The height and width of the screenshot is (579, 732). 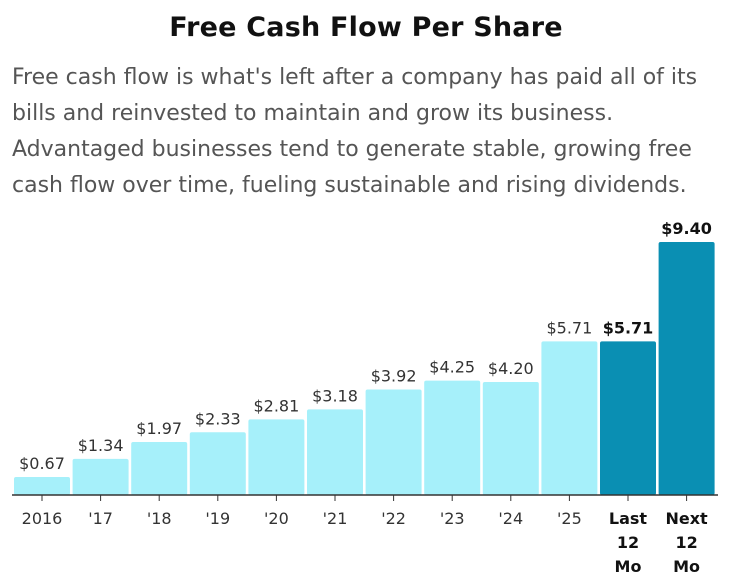 I want to click on x-tick-label: '24, so click(x=510, y=518).